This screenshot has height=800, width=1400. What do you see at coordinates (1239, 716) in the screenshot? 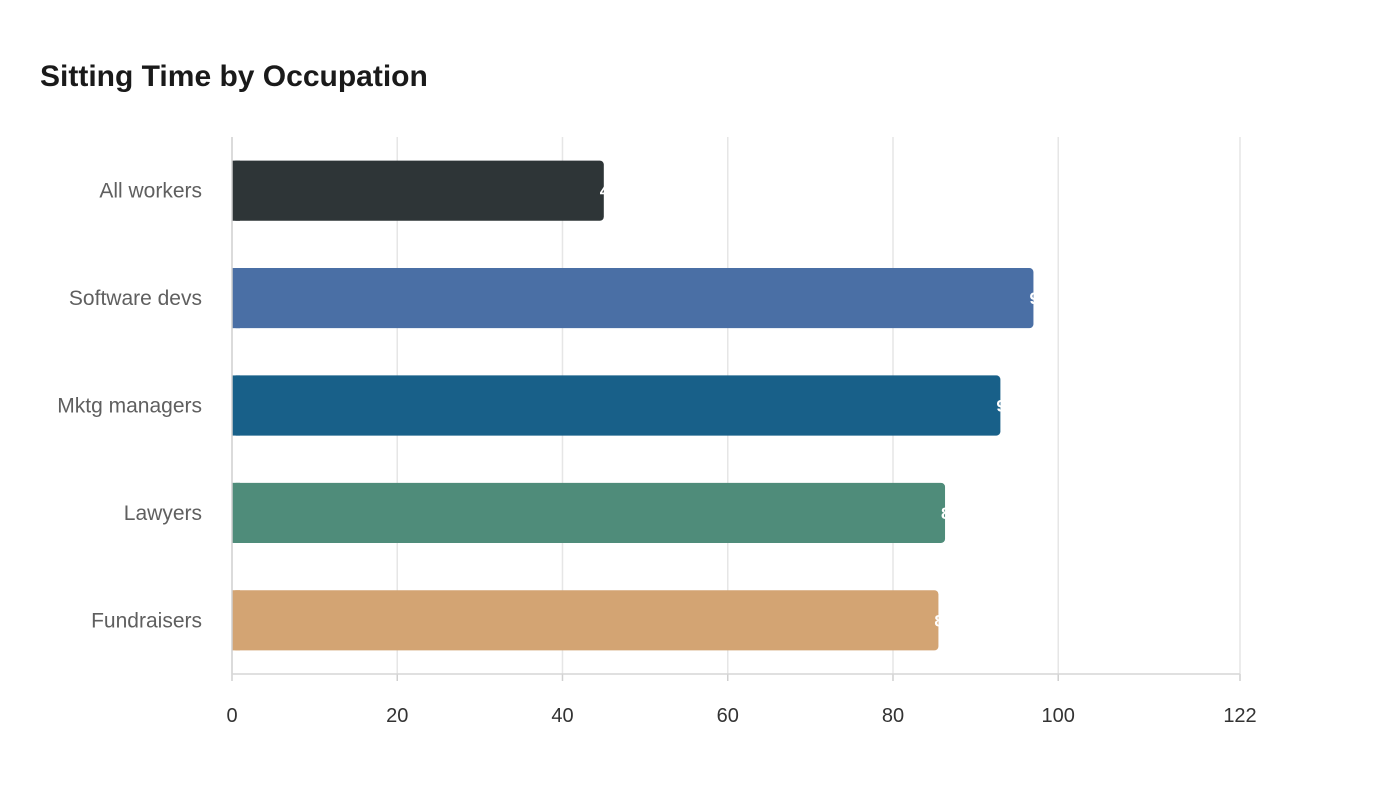
I see `x-tick-label: 122` at bounding box center [1239, 716].